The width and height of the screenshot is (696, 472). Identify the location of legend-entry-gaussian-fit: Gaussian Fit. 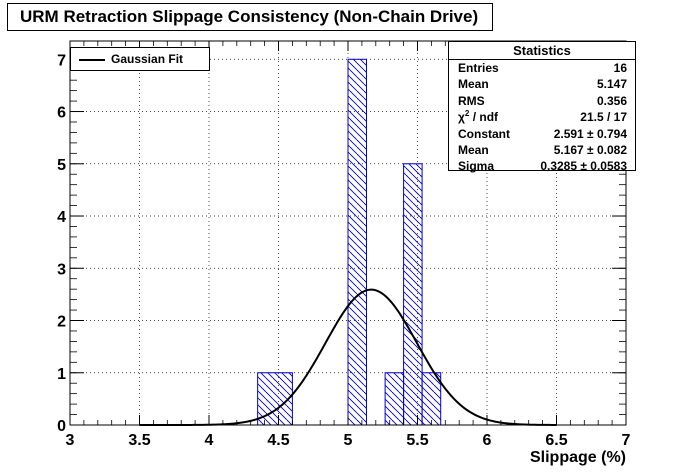
(147, 59).